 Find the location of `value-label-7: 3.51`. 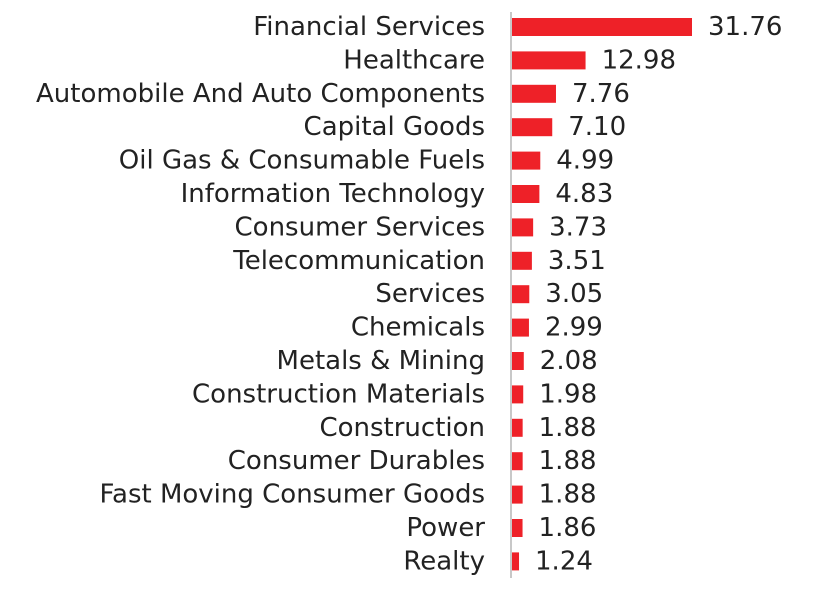

value-label-7: 3.51 is located at coordinates (577, 261).